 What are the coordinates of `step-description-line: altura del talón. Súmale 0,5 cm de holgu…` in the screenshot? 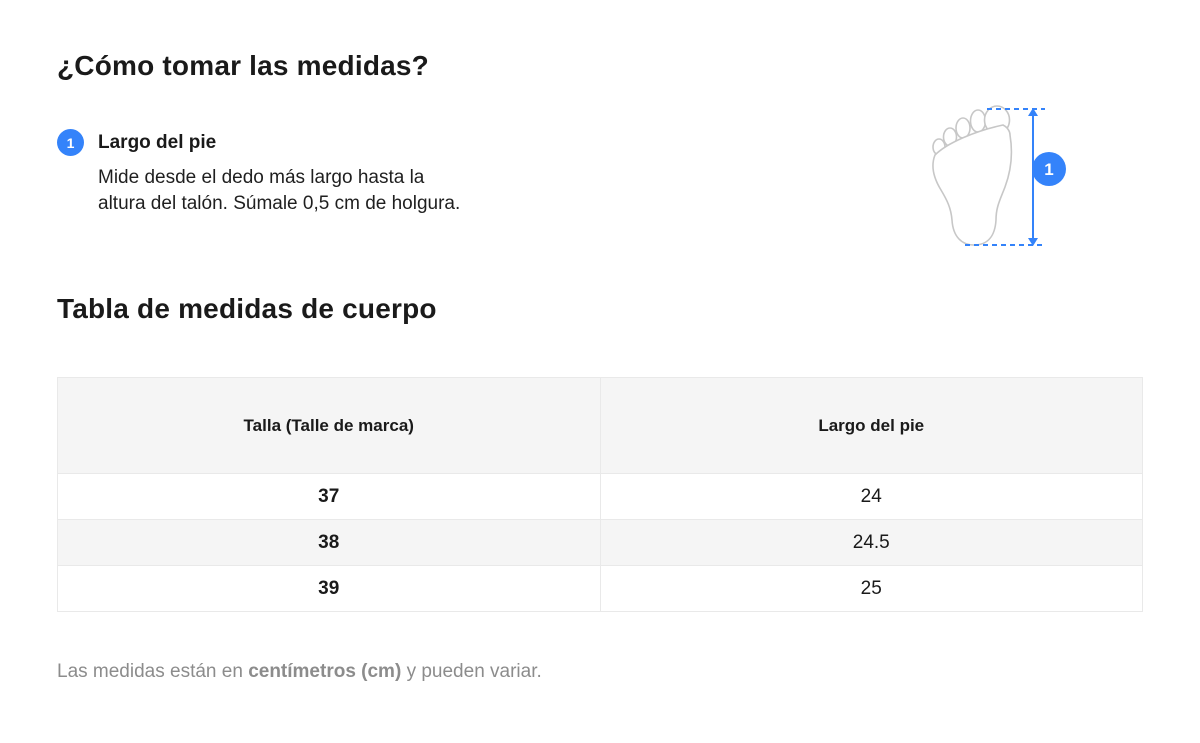 It's located at (279, 203).